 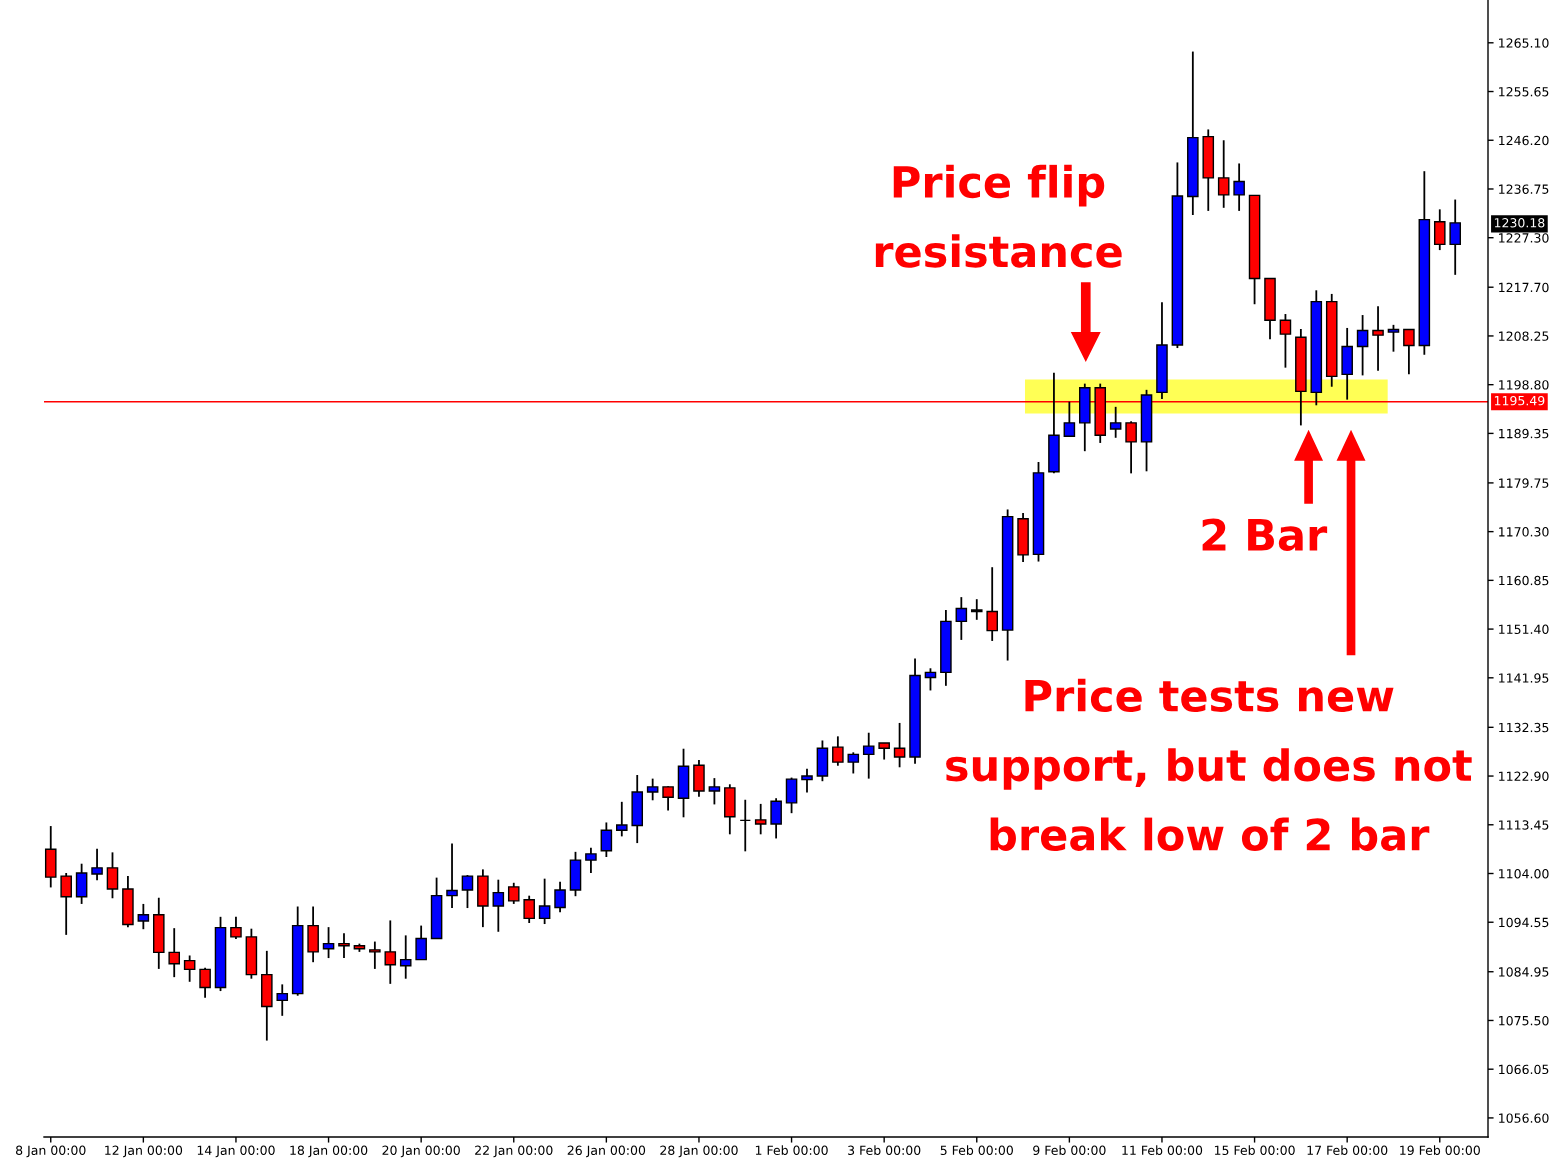 What do you see at coordinates (1524, 727) in the screenshot?
I see `y-tick-label: 1132.35` at bounding box center [1524, 727].